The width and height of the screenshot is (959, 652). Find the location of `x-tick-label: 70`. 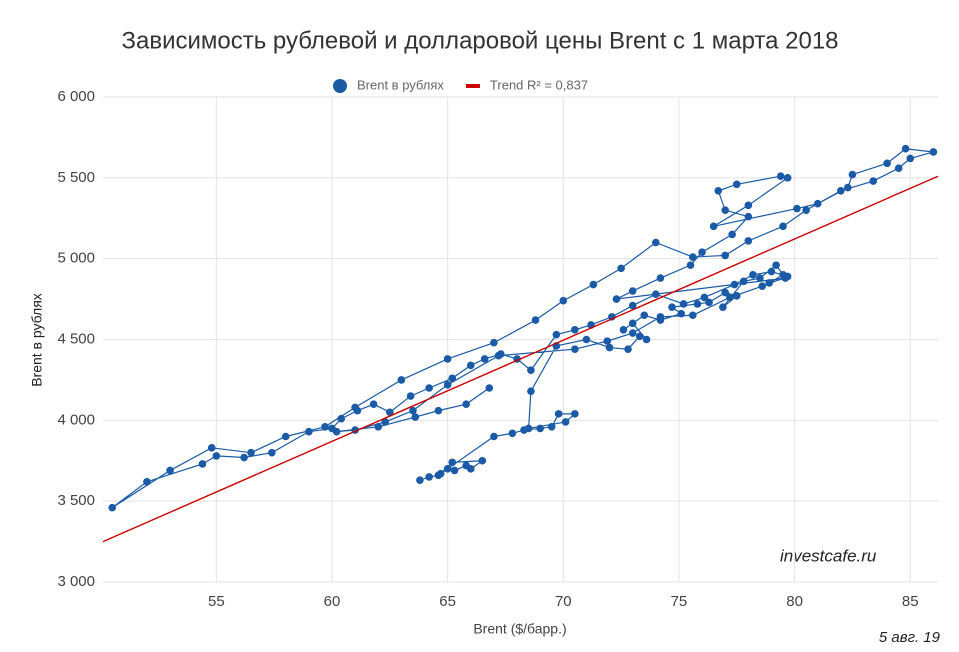

x-tick-label: 70 is located at coordinates (563, 601).